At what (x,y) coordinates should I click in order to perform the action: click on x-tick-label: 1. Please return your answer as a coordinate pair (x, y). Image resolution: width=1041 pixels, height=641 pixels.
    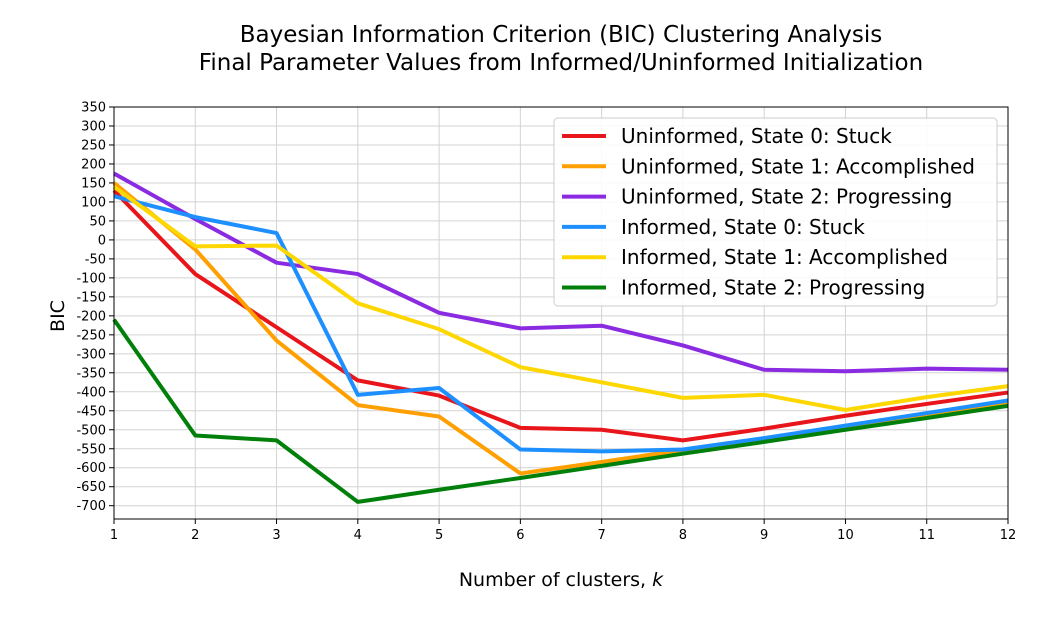
    Looking at the image, I should click on (114, 535).